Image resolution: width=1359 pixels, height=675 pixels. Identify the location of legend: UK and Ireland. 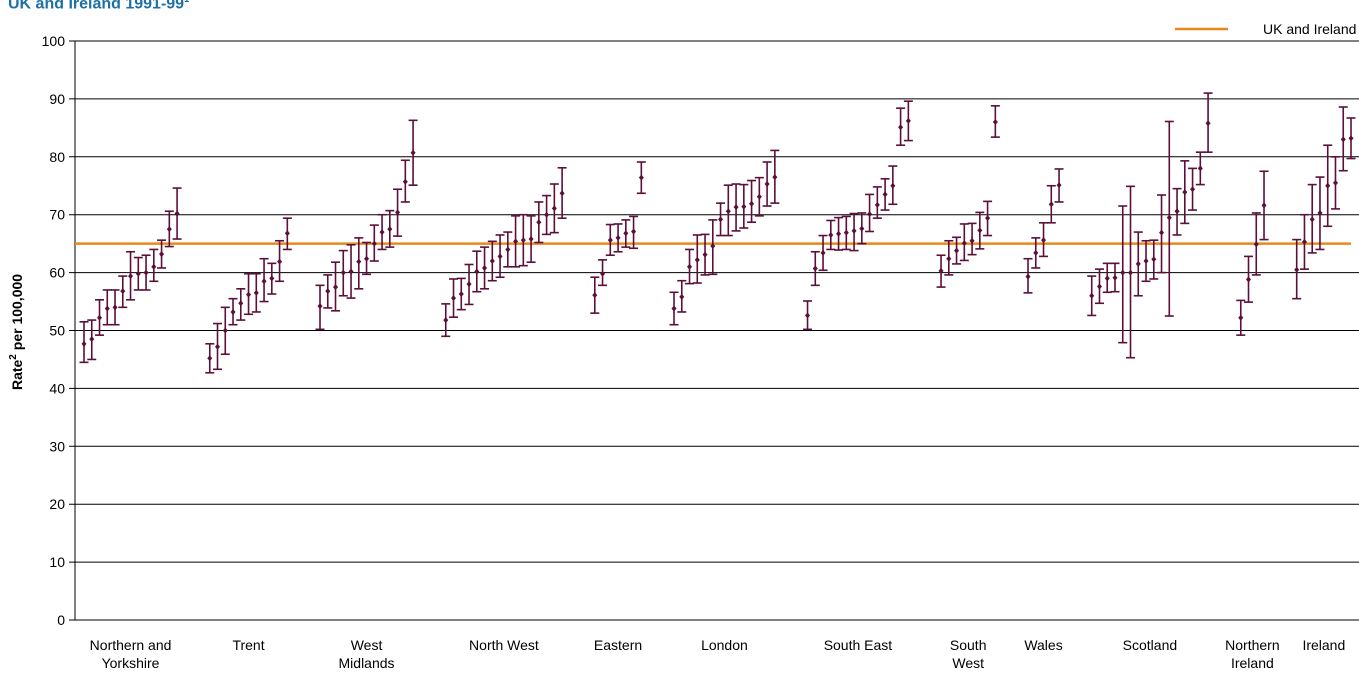
(1265, 29).